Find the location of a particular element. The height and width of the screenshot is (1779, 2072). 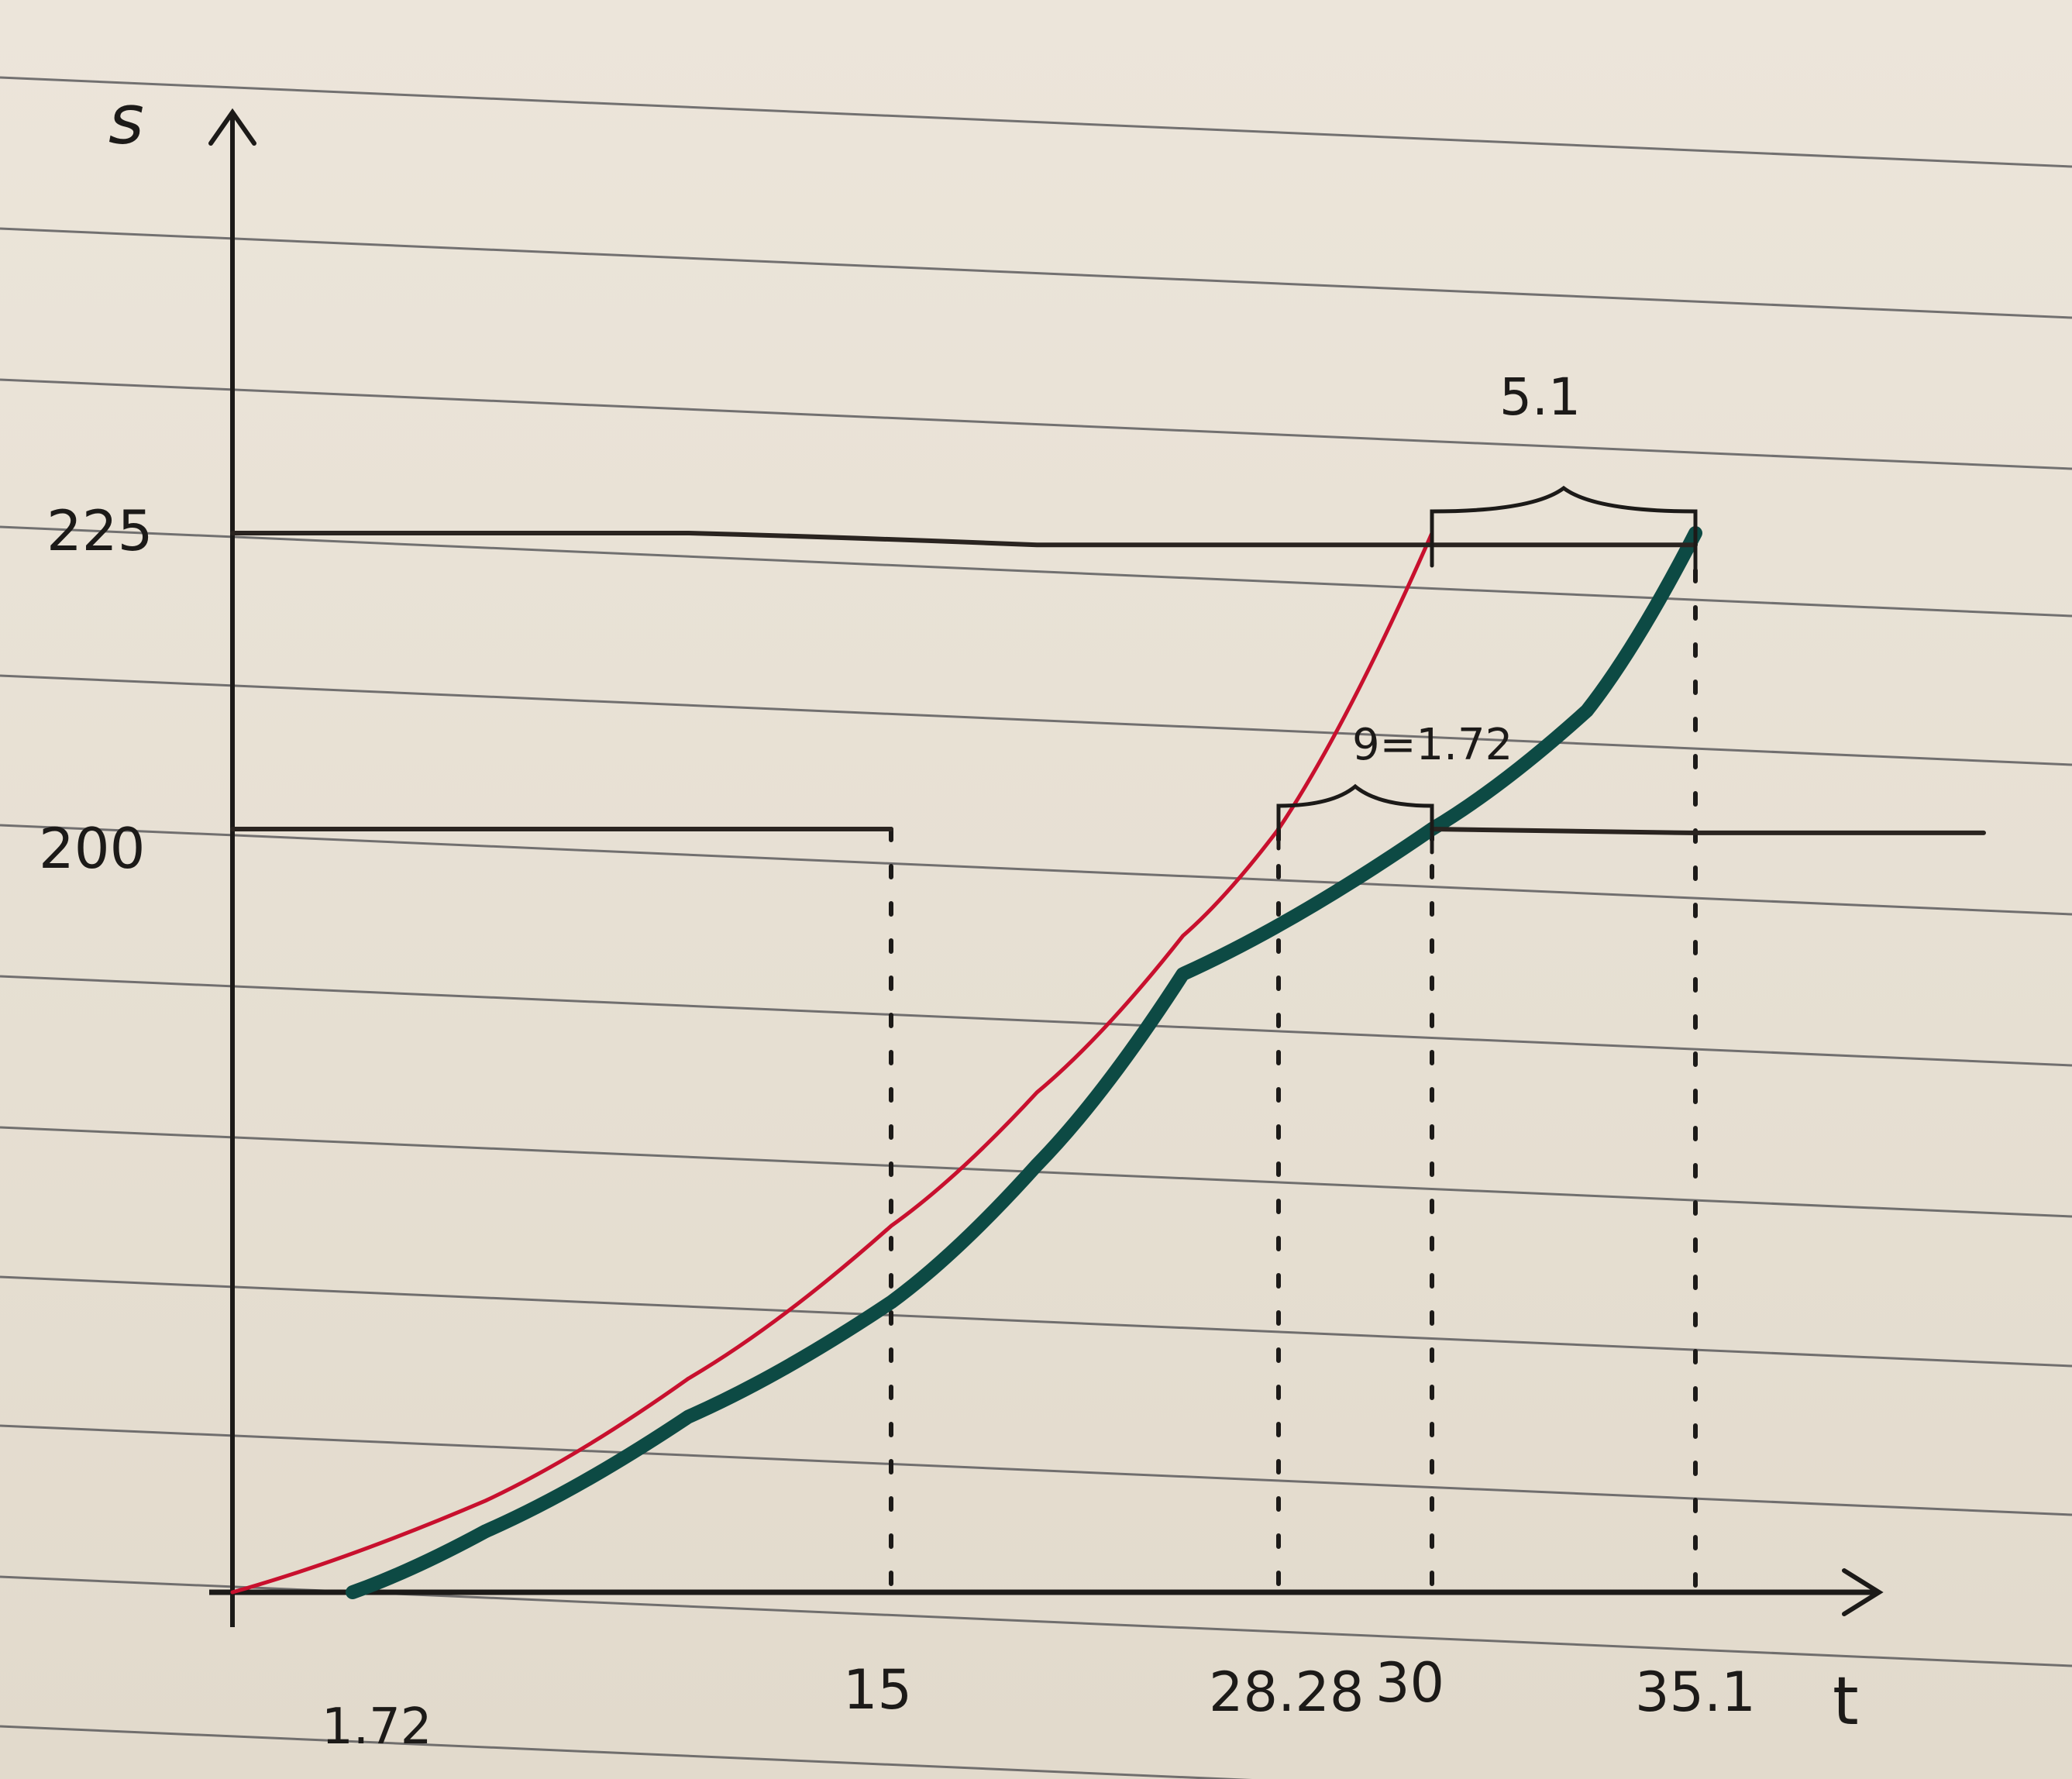

x-tick-label-28-28: 28.28 is located at coordinates (1286, 1692).